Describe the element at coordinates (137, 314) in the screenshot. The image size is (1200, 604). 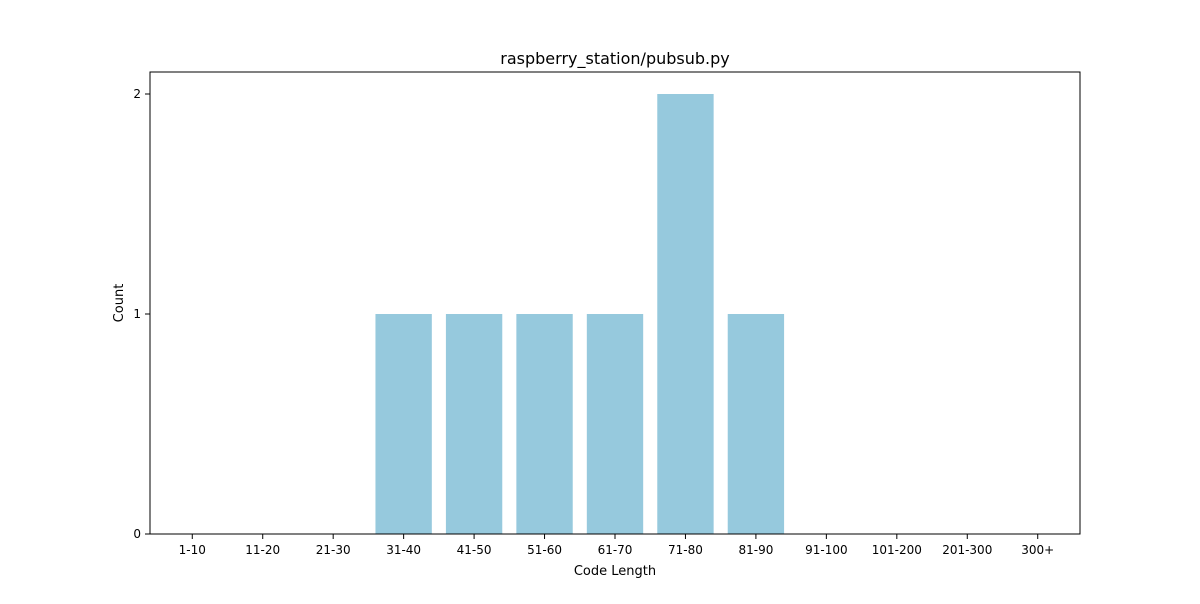
I see `y-tick-label: 1` at that location.